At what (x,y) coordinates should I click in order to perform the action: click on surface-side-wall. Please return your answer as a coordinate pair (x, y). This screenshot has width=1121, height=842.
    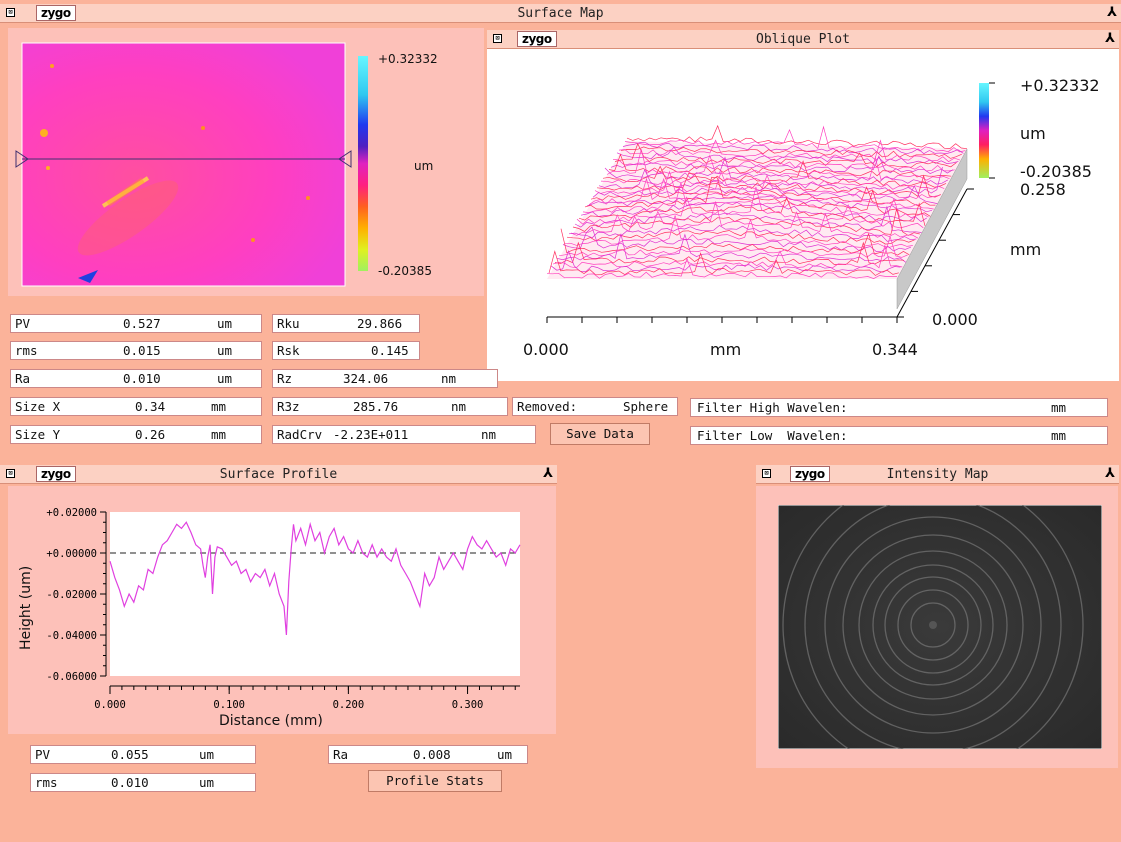
    Looking at the image, I should click on (932, 229).